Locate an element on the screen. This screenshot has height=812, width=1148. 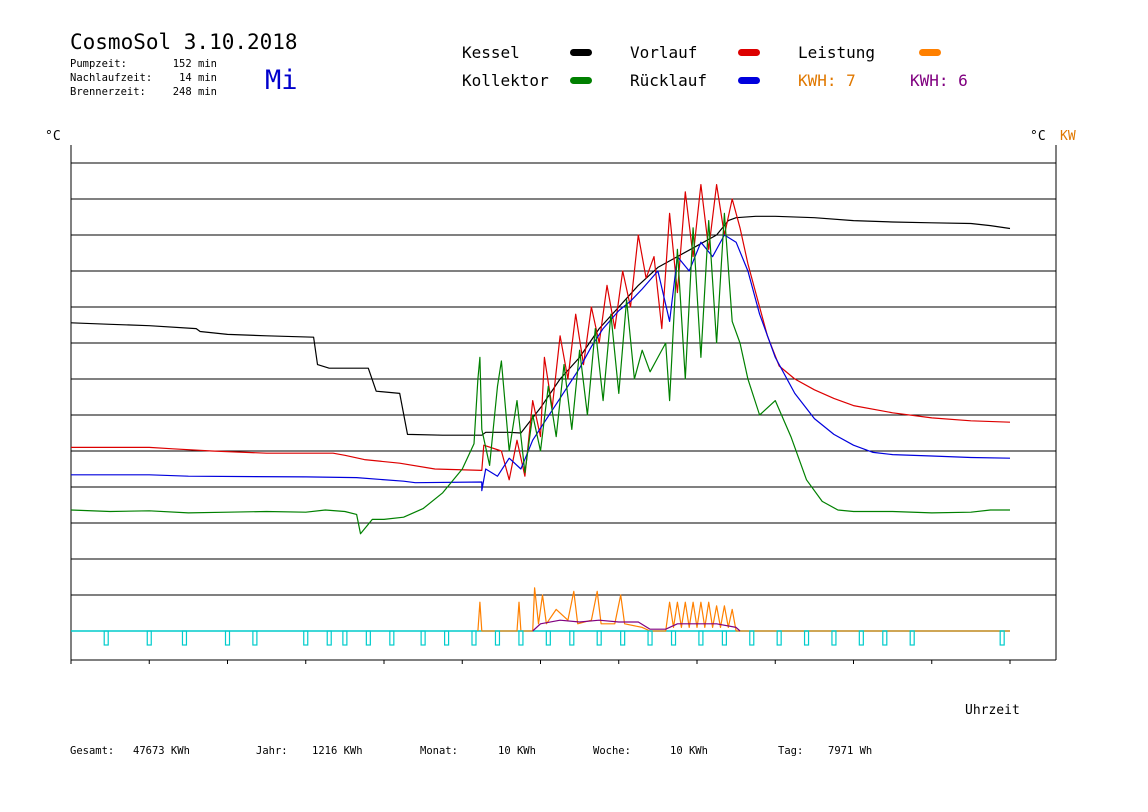
y-right-unit: °C is located at coordinates (1038, 136).